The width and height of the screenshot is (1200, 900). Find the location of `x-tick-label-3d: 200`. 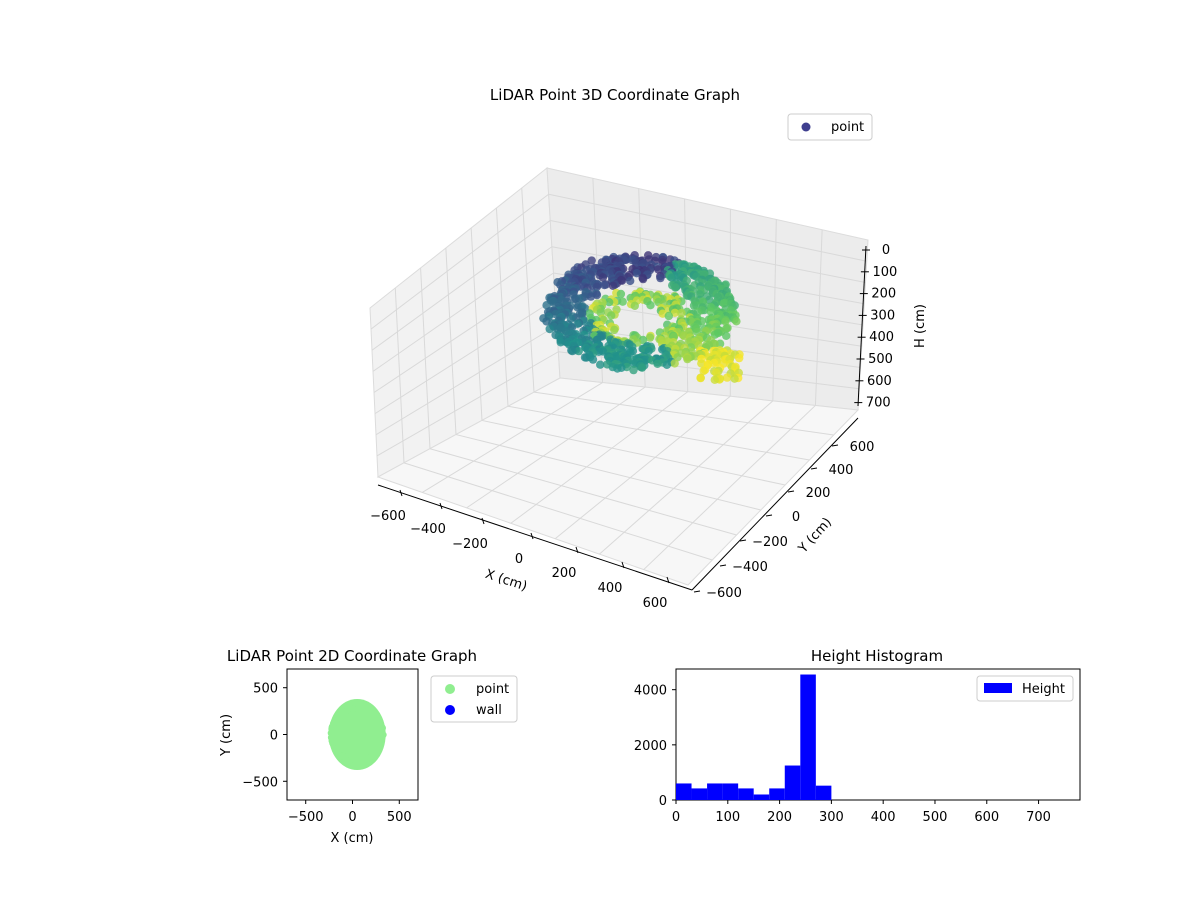

x-tick-label-3d: 200 is located at coordinates (564, 573).